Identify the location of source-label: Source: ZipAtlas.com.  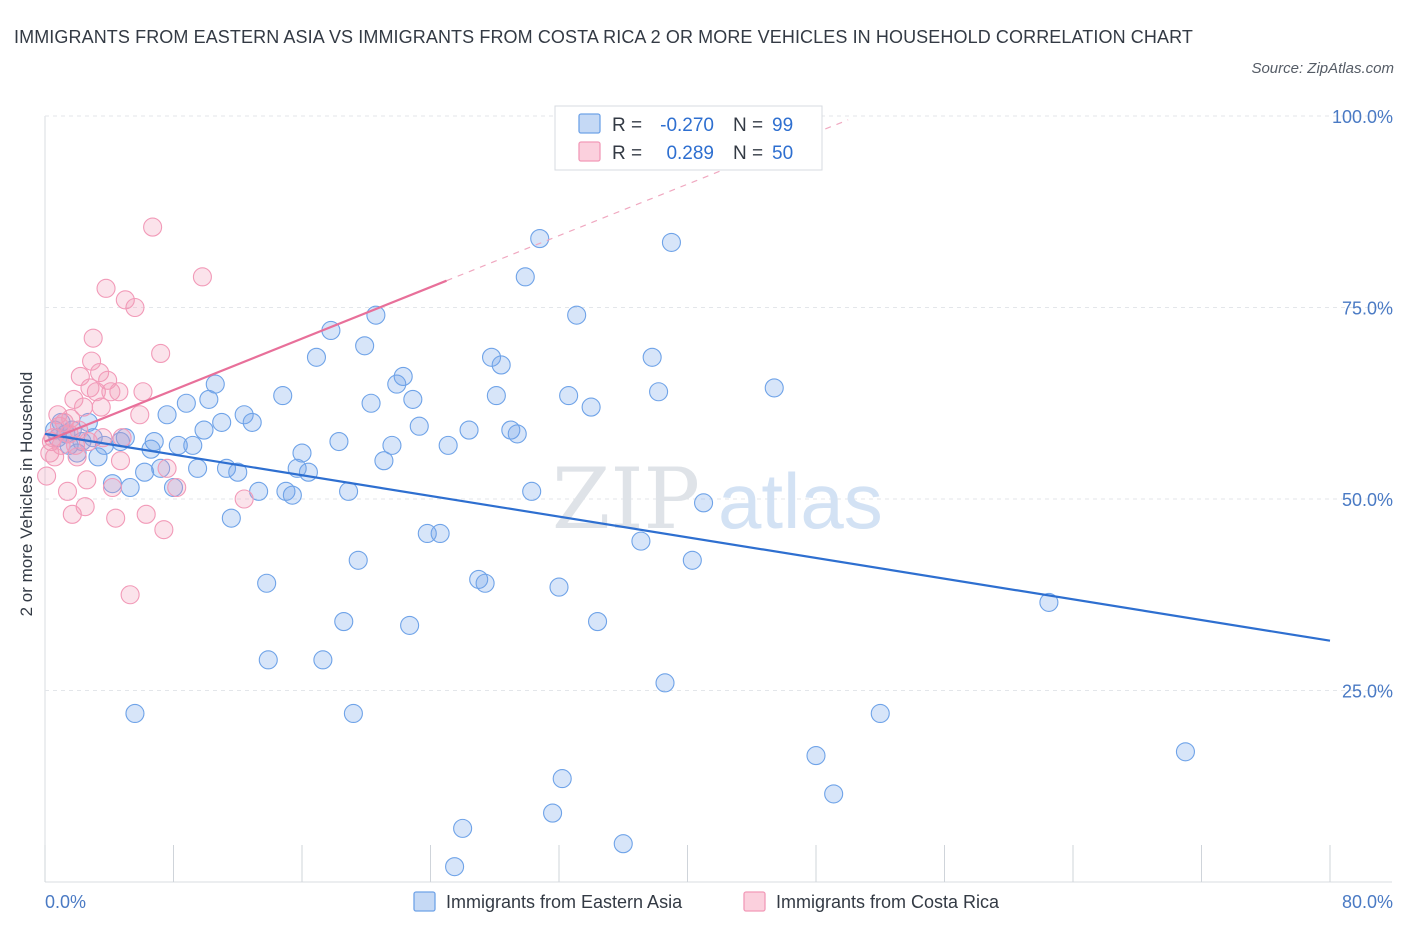
(1322, 68).